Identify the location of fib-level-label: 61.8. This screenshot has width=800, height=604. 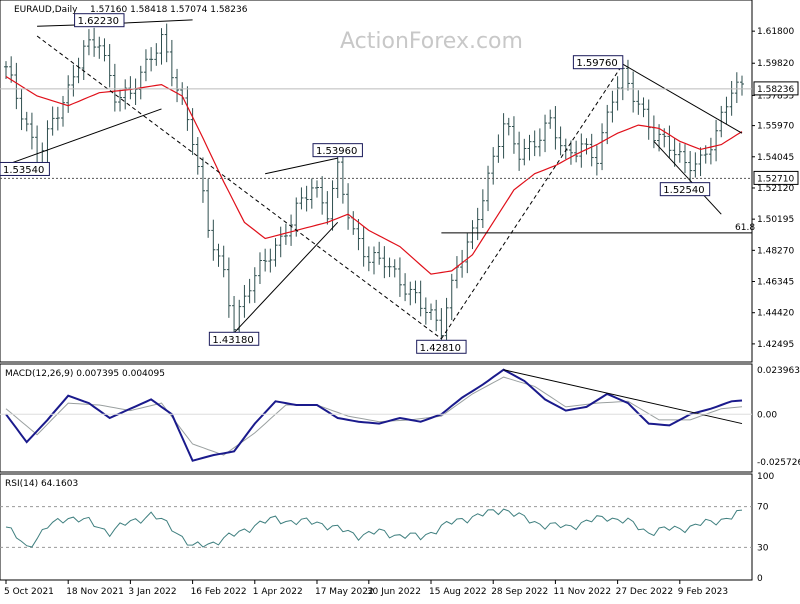
(745, 228).